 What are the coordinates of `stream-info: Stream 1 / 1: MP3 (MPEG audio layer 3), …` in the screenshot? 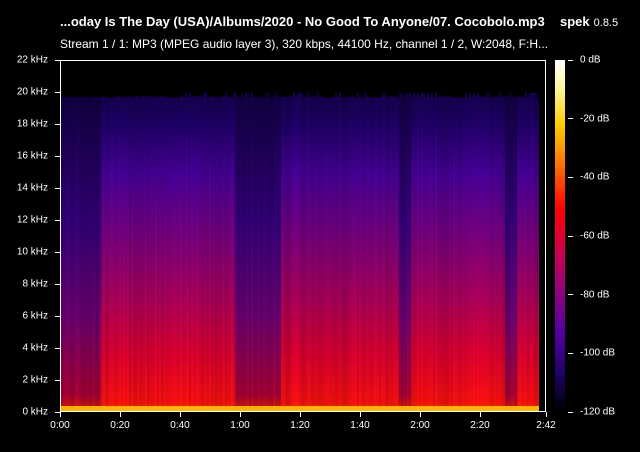 It's located at (304, 44).